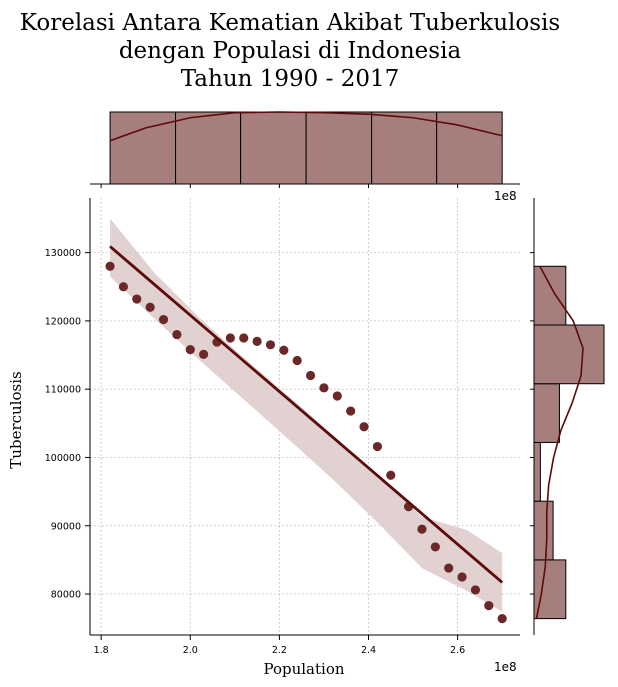 The image size is (618, 687). I want to click on x-tick-label: 2.0, so click(190, 650).